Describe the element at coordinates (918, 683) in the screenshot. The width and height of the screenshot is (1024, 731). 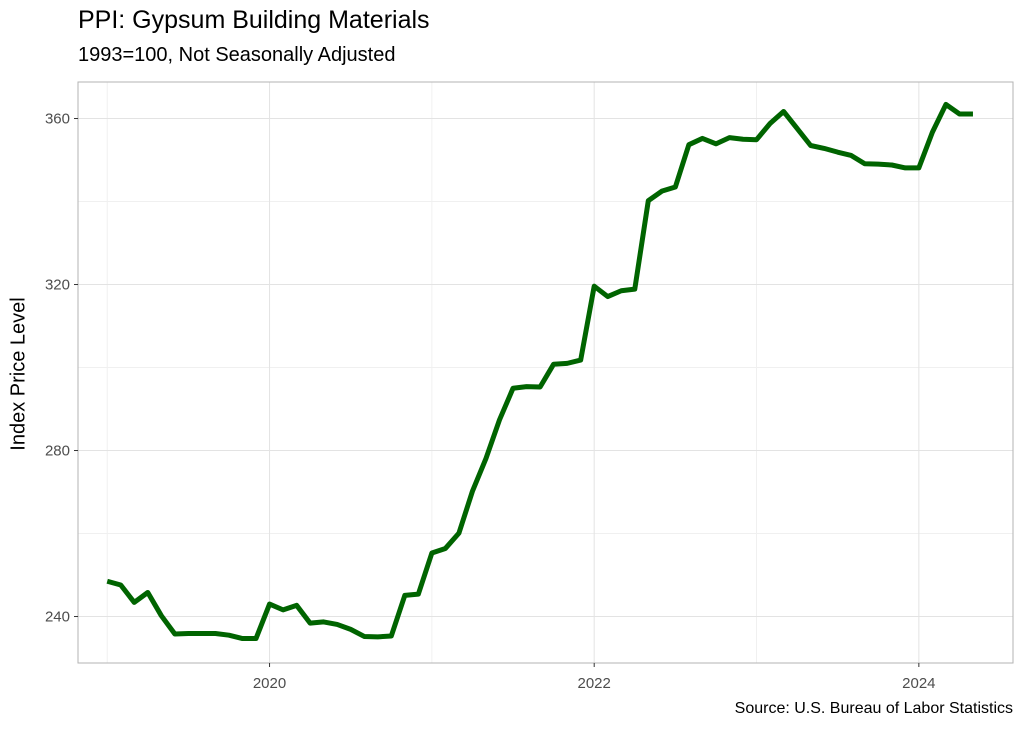
I see `x-tick-label: 2024` at that location.